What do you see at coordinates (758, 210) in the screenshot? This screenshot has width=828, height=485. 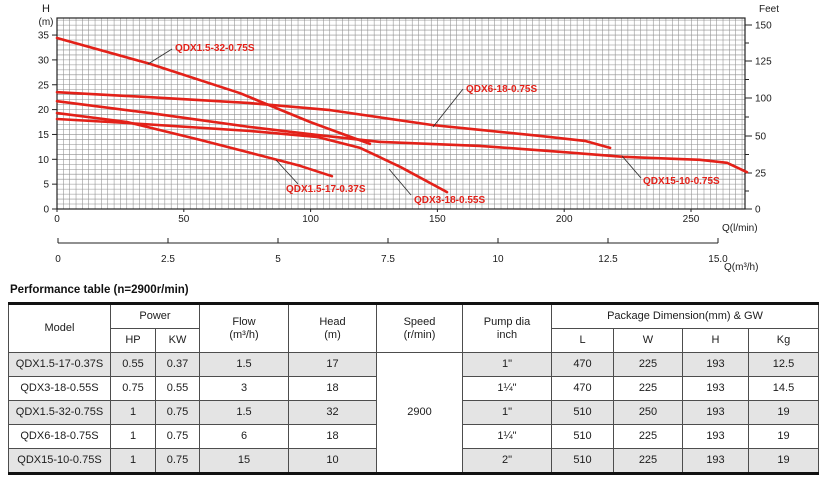 I see `y-axis-right-tick-label: 0` at bounding box center [758, 210].